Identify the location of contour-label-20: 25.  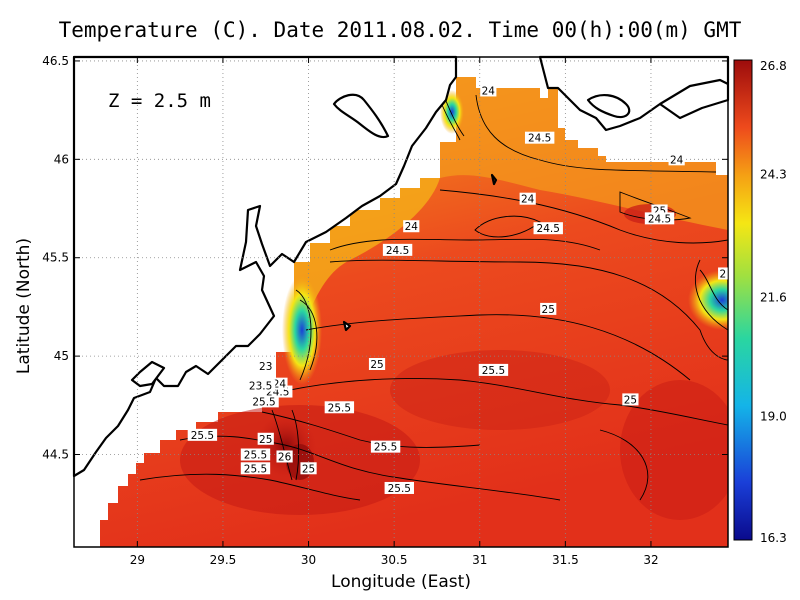
(308, 469).